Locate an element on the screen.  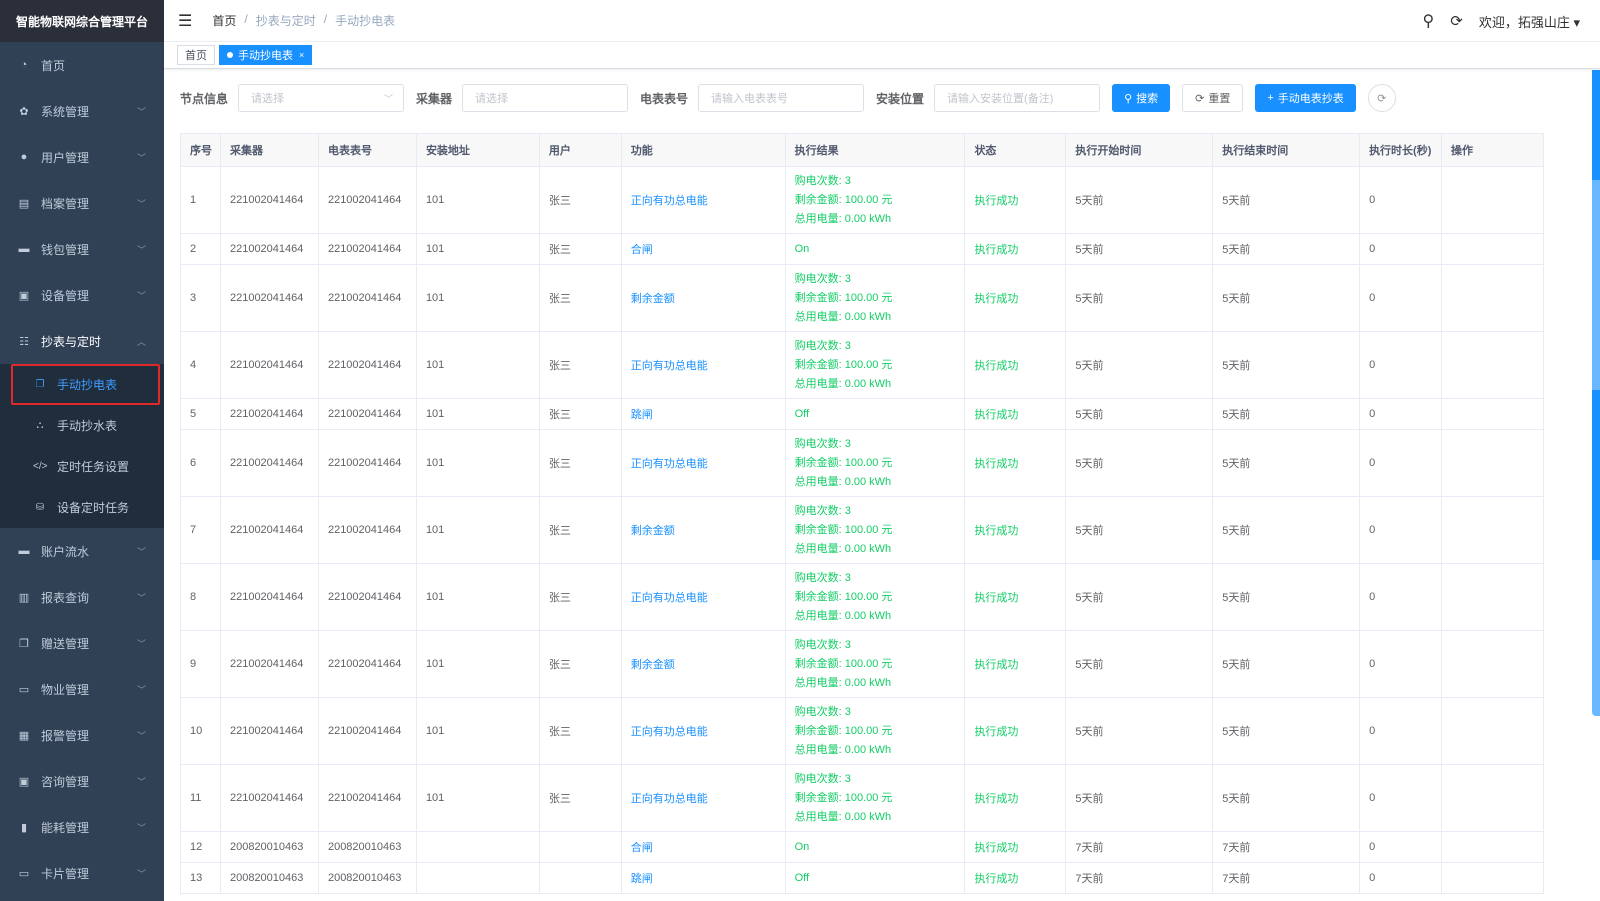
menu-group-meter-reading: ☷ 抄表与定时 ︿ is located at coordinates (82, 341).